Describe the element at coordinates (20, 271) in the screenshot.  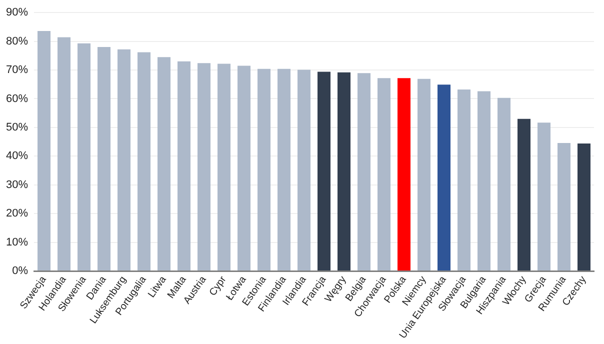
I see `y-tick-label: 0%` at that location.